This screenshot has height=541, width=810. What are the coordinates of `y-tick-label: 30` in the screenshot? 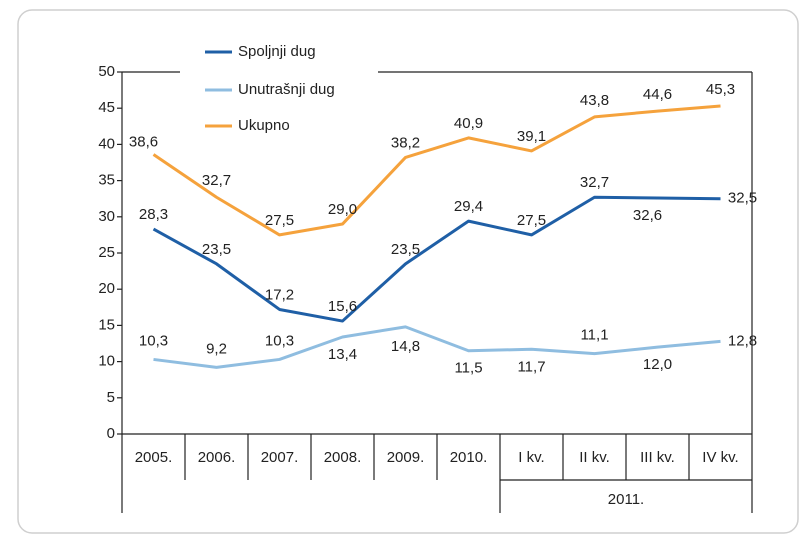 It's located at (106, 216).